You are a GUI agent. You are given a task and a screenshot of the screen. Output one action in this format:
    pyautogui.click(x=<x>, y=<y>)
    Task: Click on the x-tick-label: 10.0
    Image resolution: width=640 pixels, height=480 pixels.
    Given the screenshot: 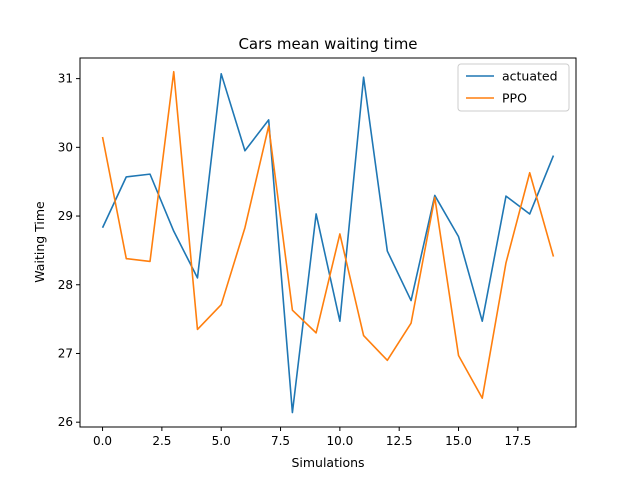 What is the action you would take?
    pyautogui.click(x=340, y=441)
    